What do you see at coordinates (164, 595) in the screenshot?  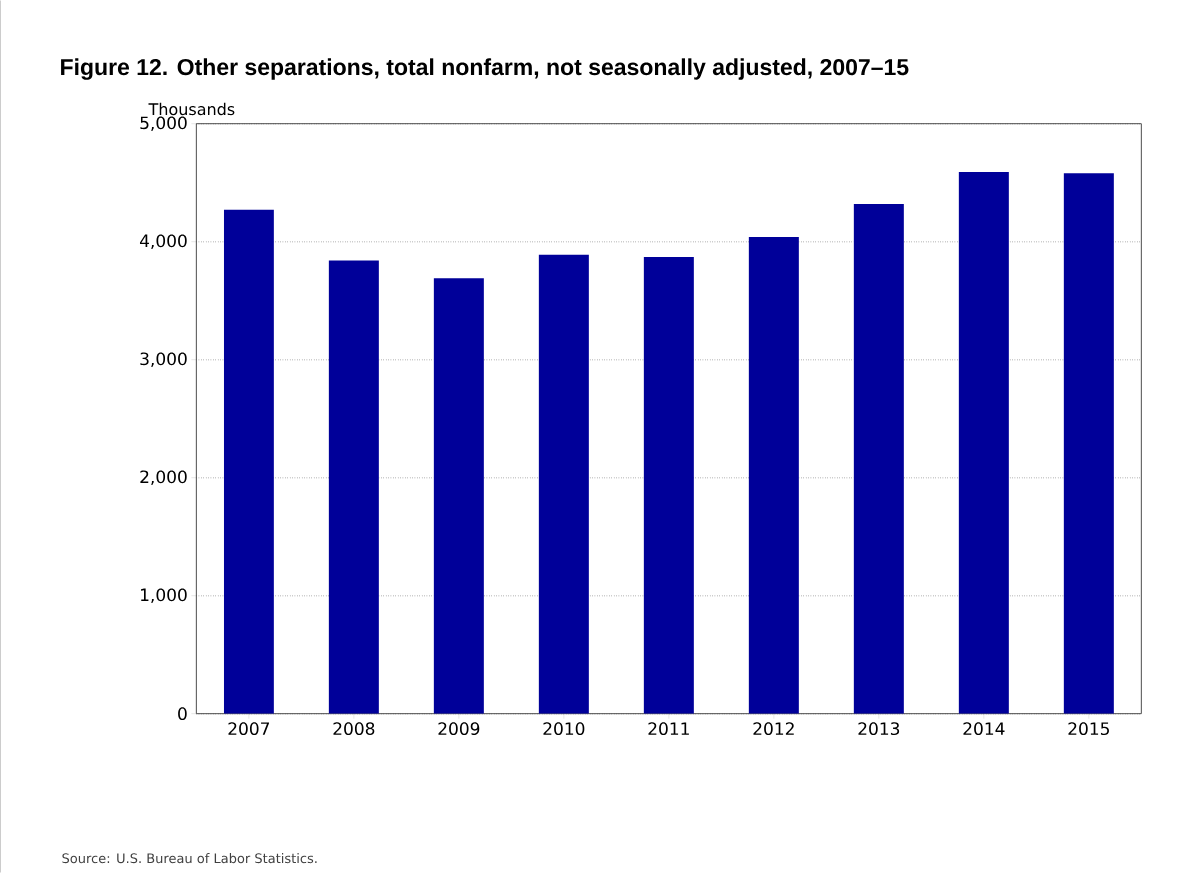 I see `y-tick-label: 1,000` at bounding box center [164, 595].